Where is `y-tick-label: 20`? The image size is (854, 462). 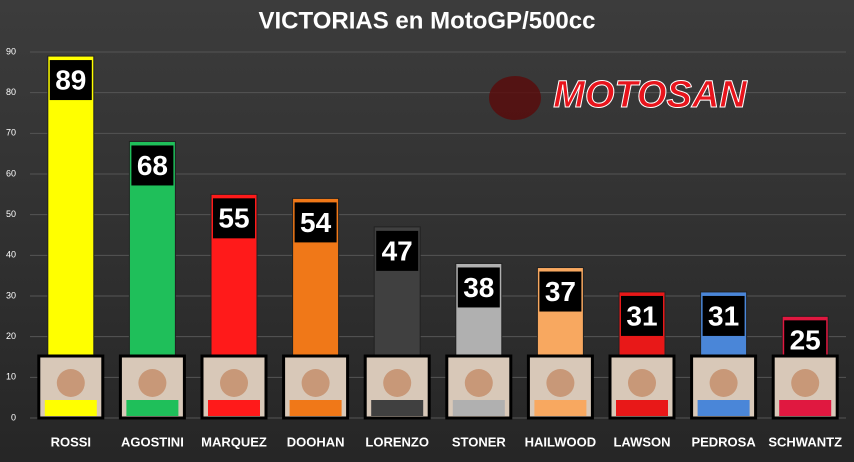 y-tick-label: 20 is located at coordinates (11, 336).